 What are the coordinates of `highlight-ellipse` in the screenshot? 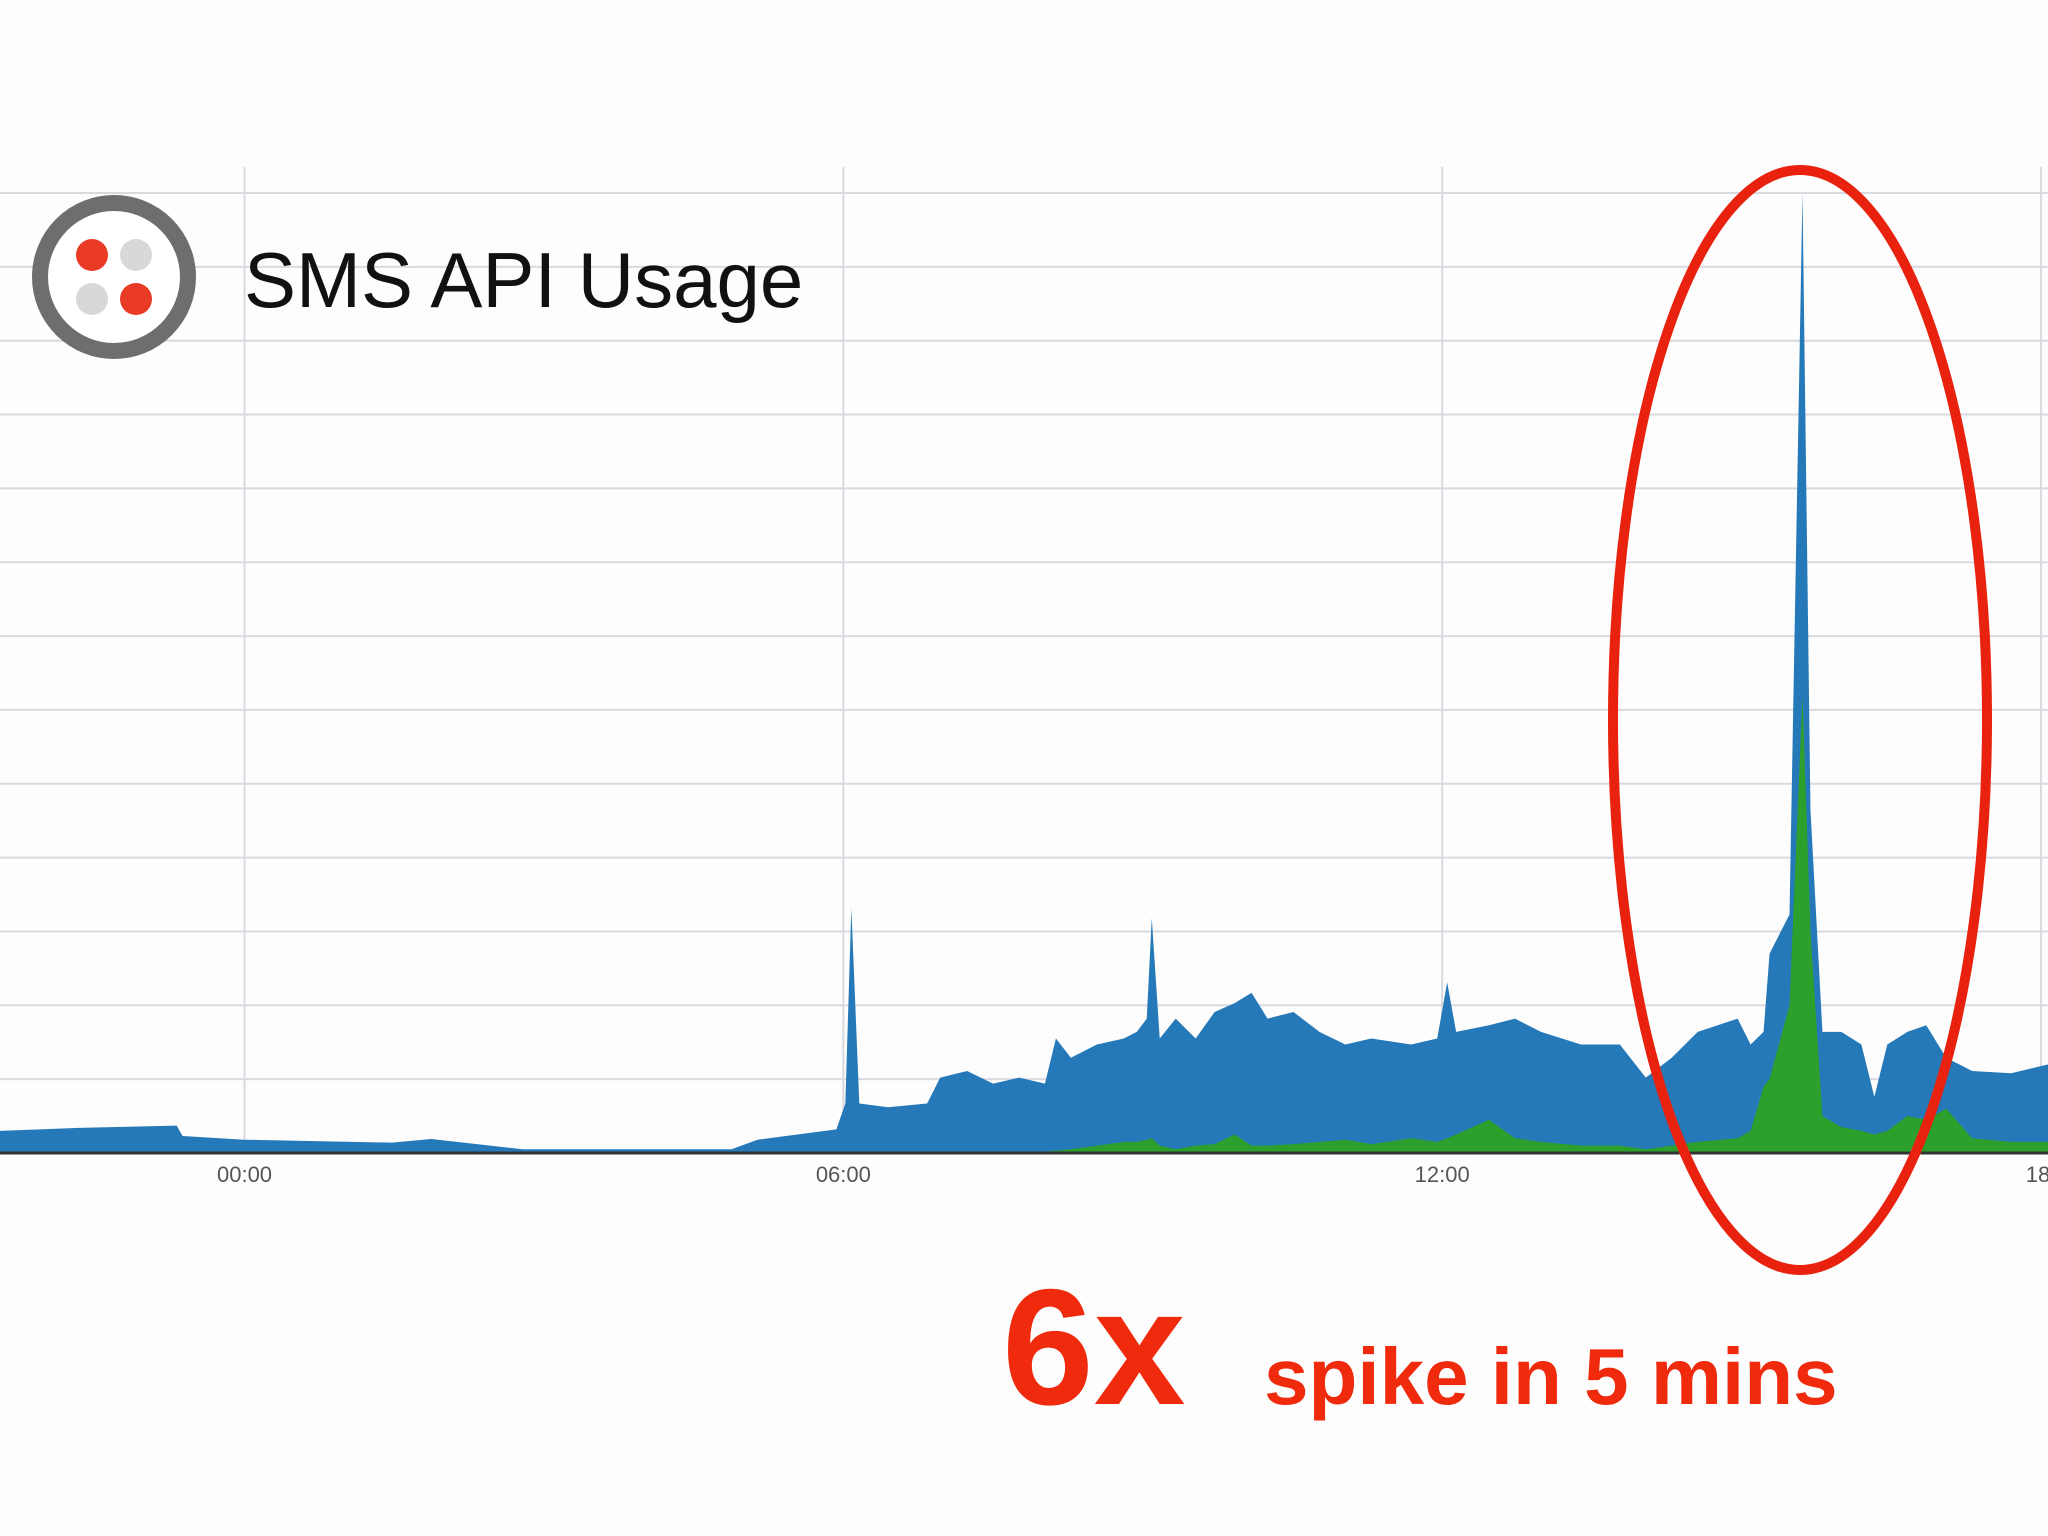 It's located at (1800, 720).